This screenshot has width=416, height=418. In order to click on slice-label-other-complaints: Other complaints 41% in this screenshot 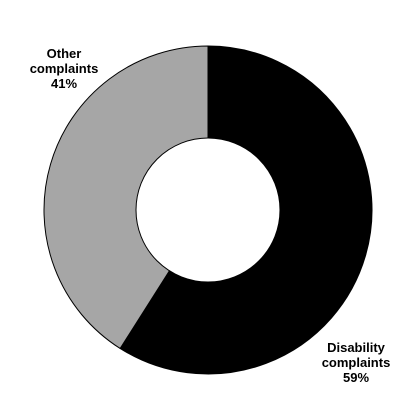, I will do `click(64, 68)`.